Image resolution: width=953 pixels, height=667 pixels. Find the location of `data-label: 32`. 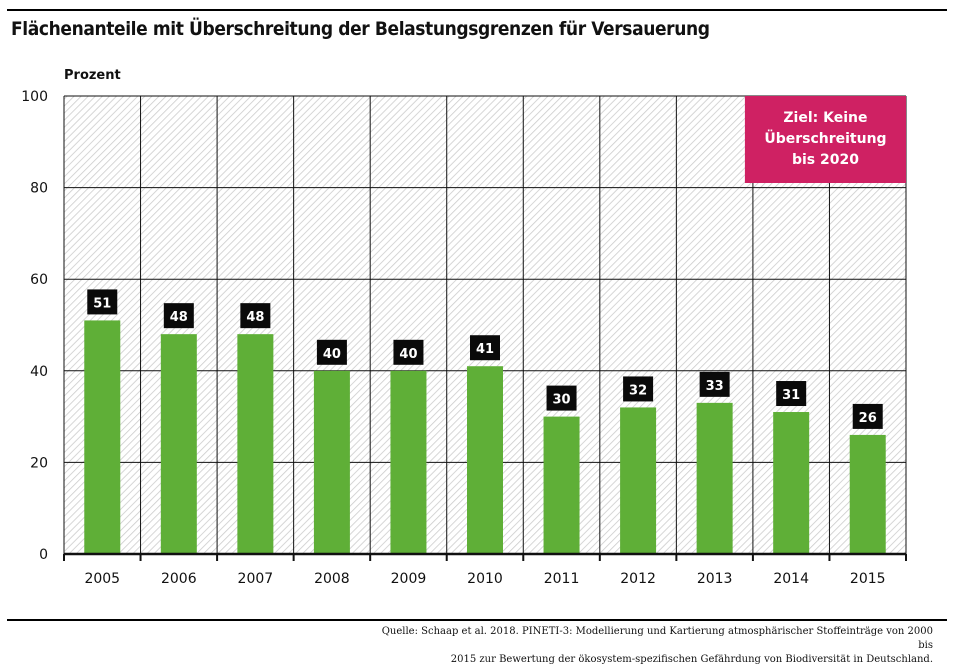

data-label: 32 is located at coordinates (638, 390).